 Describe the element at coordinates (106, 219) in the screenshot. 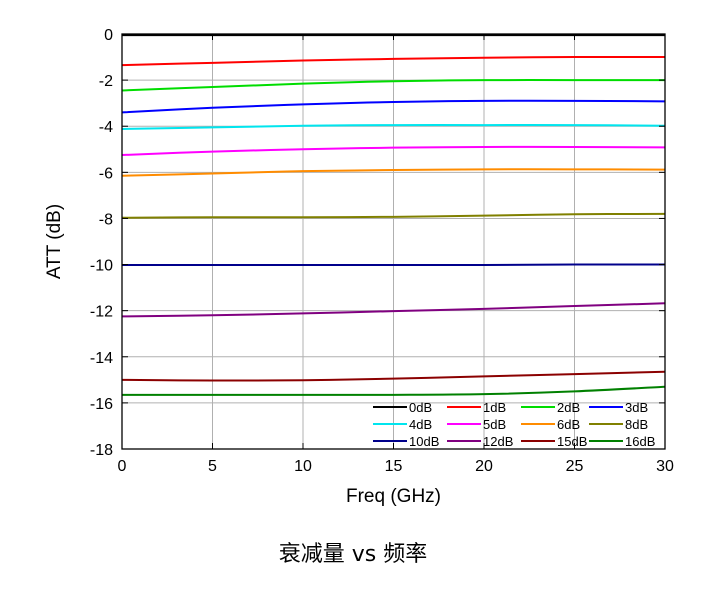

I see `y-tick-label: -8` at that location.